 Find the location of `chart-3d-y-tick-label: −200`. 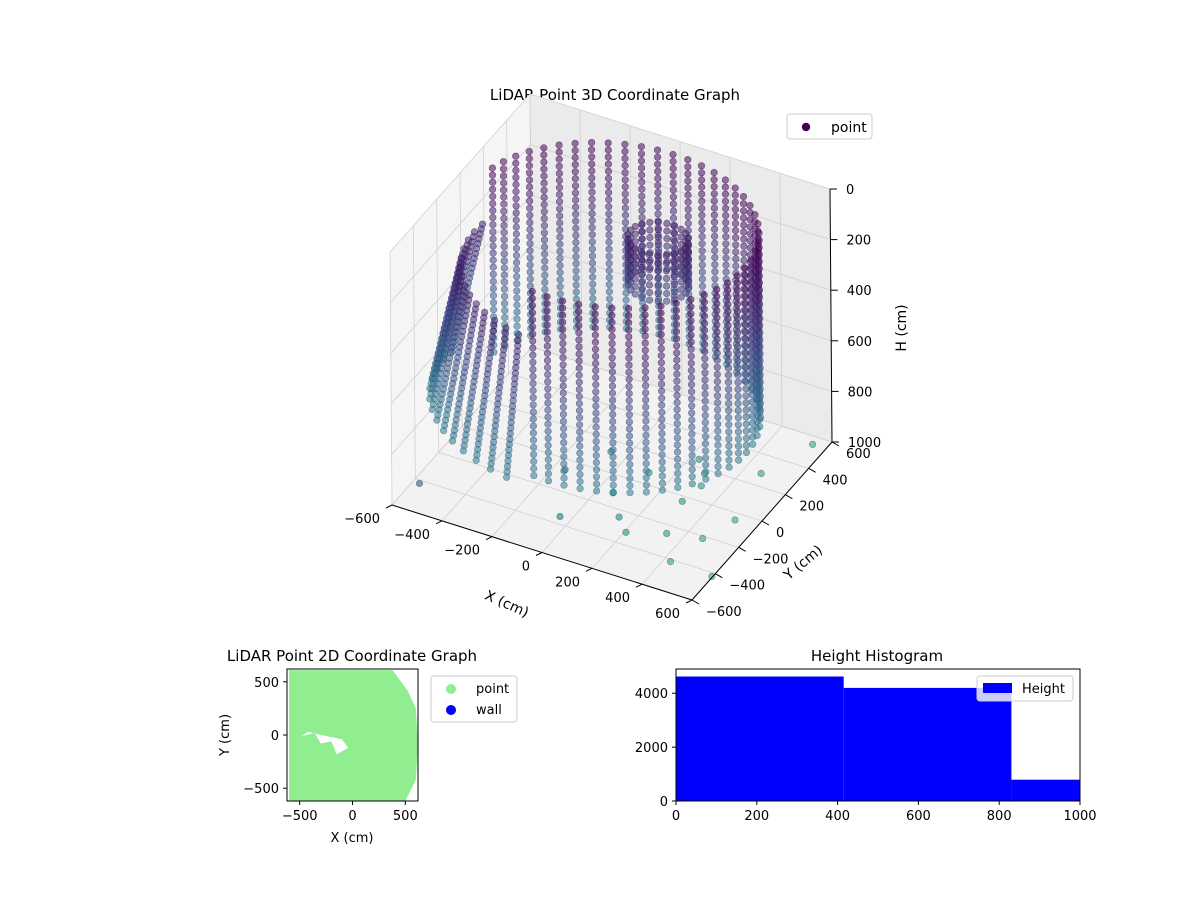

chart-3d-y-tick-label: −200 is located at coordinates (771, 559).